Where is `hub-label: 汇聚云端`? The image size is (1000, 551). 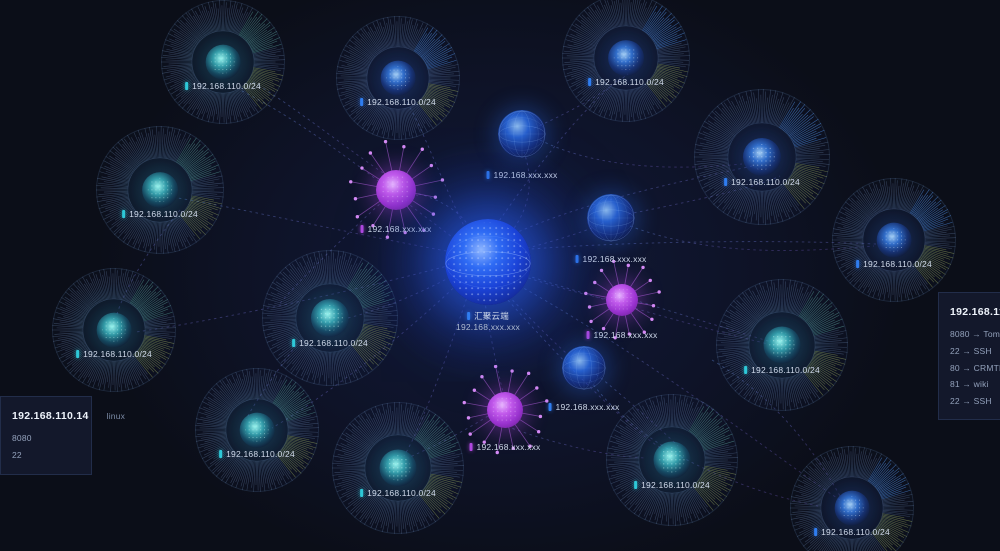
hub-label: 汇聚云端 is located at coordinates (488, 316).